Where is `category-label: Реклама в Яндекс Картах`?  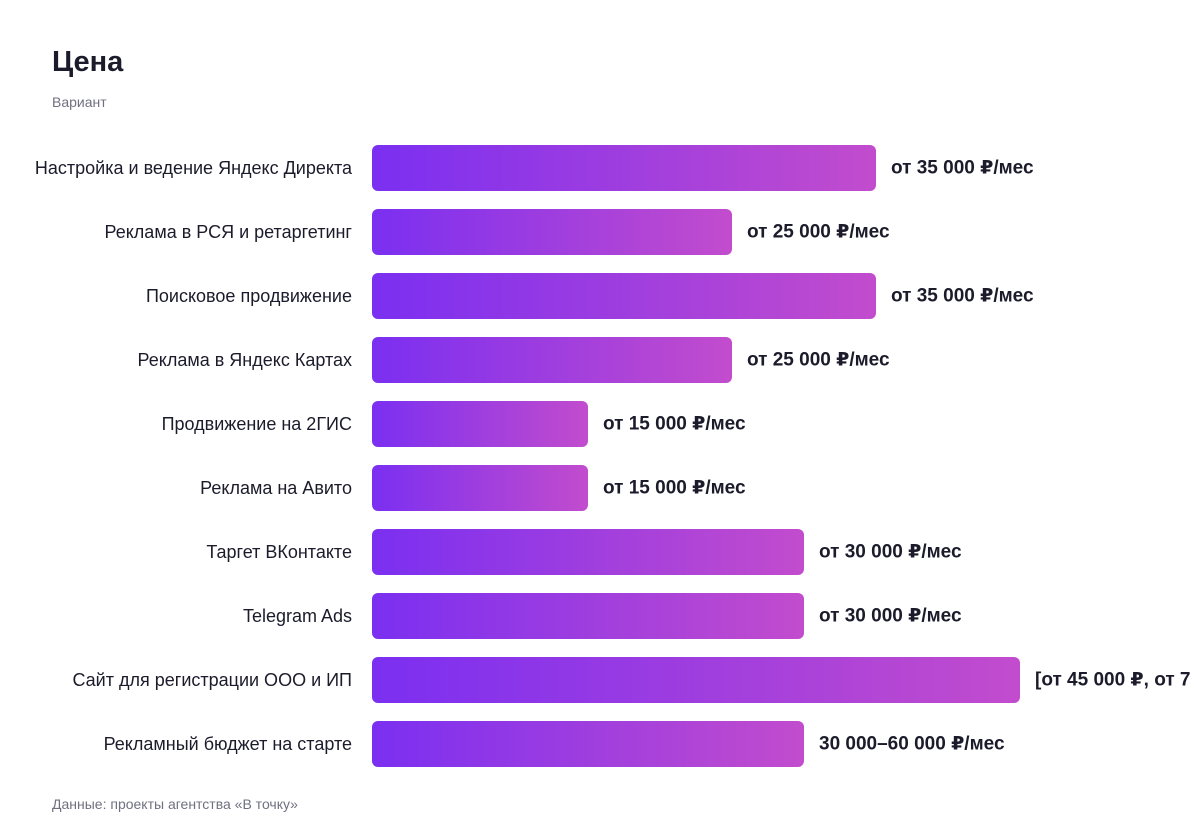 category-label: Реклама в Яндекс Картах is located at coordinates (244, 360).